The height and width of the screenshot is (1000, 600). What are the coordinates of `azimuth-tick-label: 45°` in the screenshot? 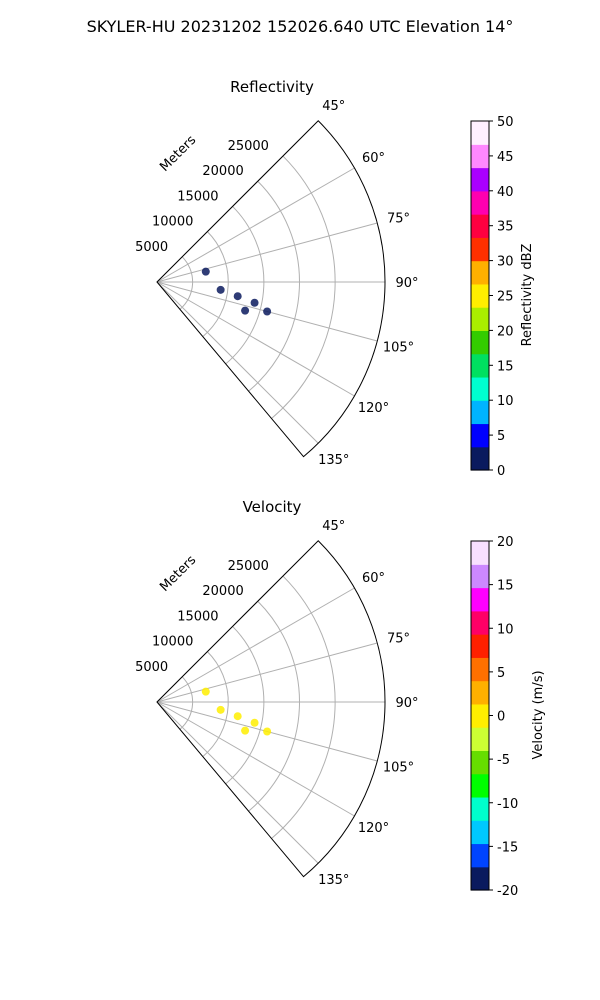 It's located at (333, 106).